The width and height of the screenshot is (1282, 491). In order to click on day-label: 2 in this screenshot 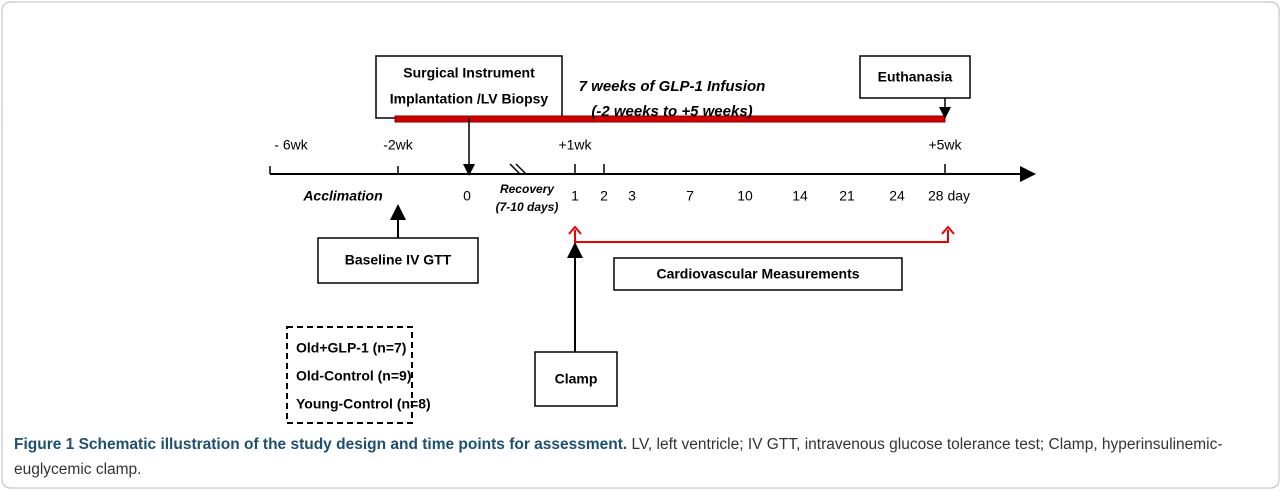, I will do `click(604, 196)`.